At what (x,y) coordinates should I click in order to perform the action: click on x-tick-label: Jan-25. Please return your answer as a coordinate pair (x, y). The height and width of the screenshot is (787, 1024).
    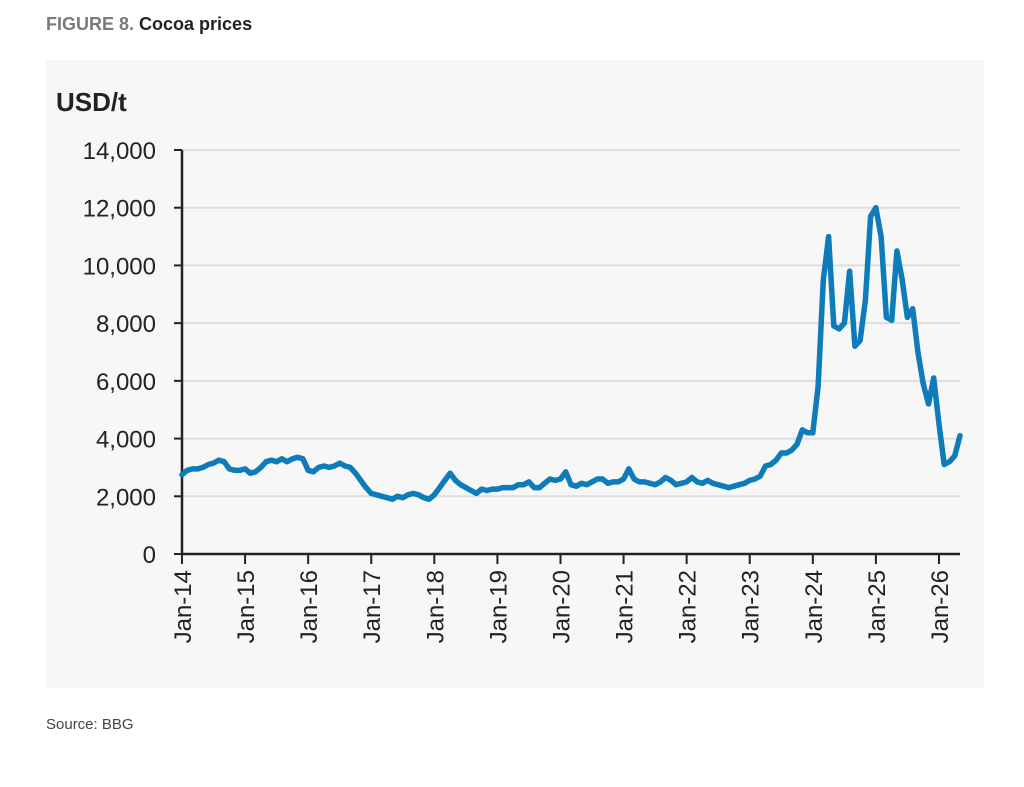
    Looking at the image, I should click on (877, 606).